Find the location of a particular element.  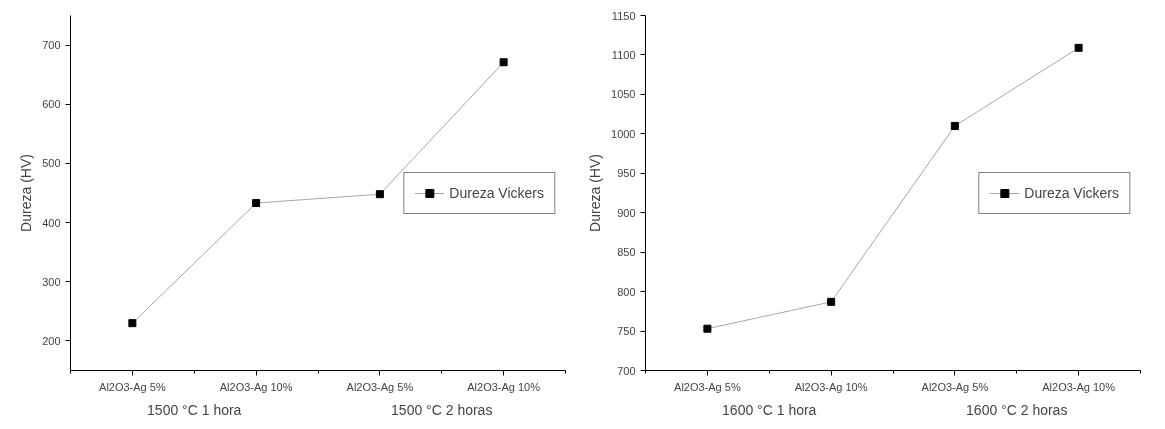

y-tick-label: 800 is located at coordinates (626, 291).